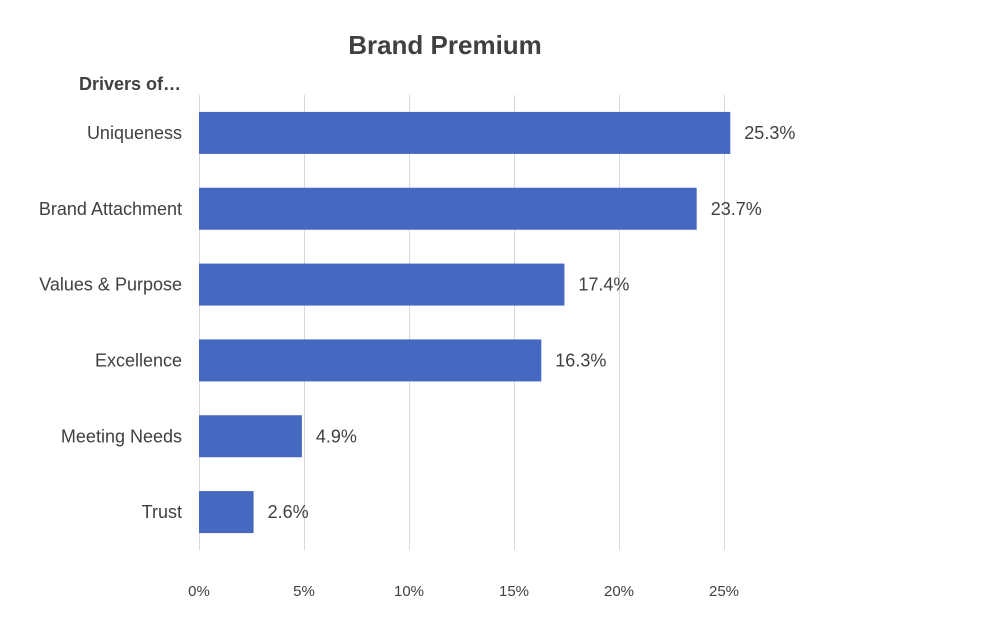 The width and height of the screenshot is (997, 644). What do you see at coordinates (724, 591) in the screenshot?
I see `x-tick-label: 25%` at bounding box center [724, 591].